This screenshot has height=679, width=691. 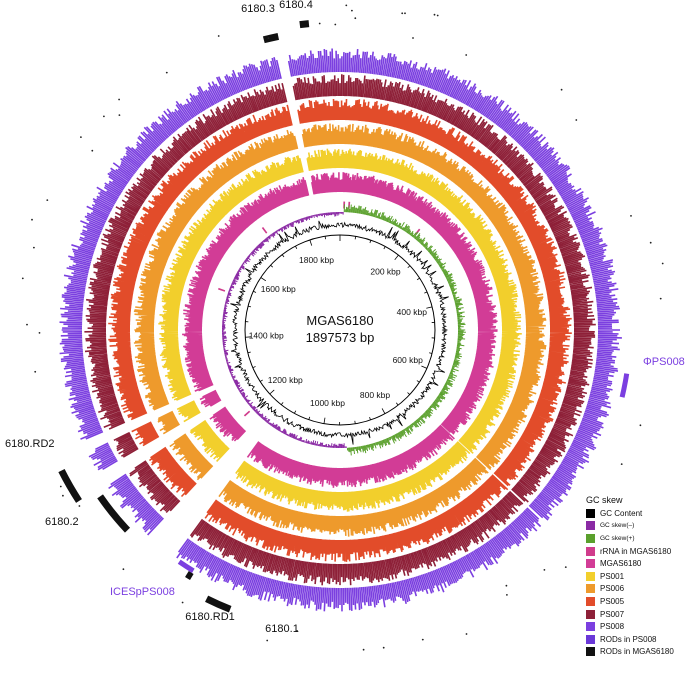 What do you see at coordinates (296, 5) in the screenshot?
I see `region-label: 6180.4` at bounding box center [296, 5].